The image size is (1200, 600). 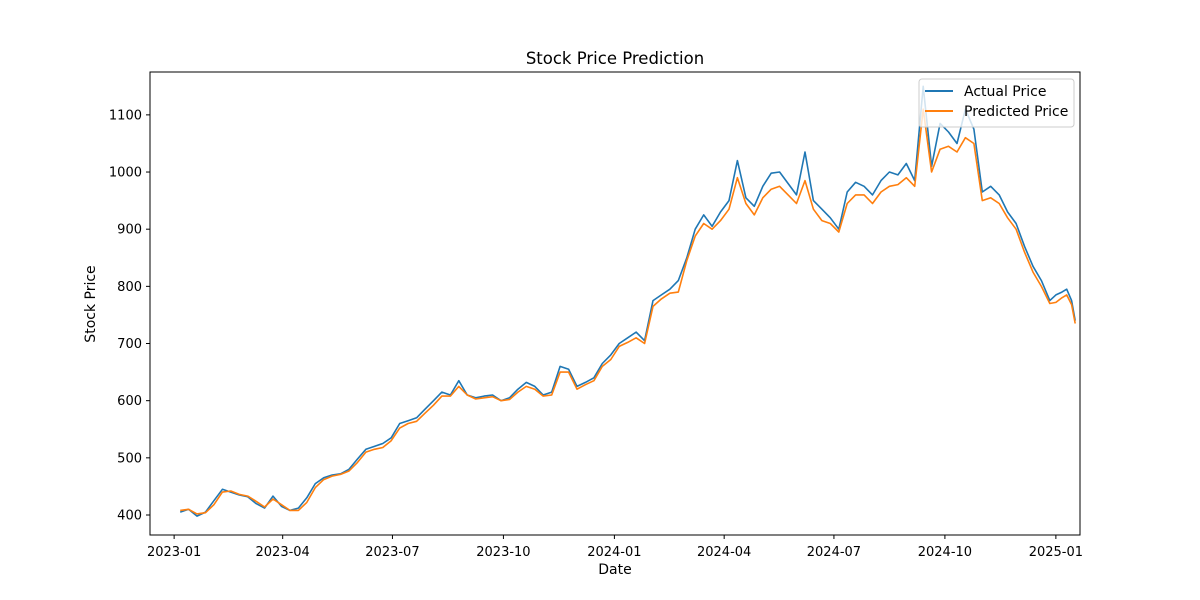 What do you see at coordinates (614, 552) in the screenshot?
I see `x-tick-label: 2024-01` at bounding box center [614, 552].